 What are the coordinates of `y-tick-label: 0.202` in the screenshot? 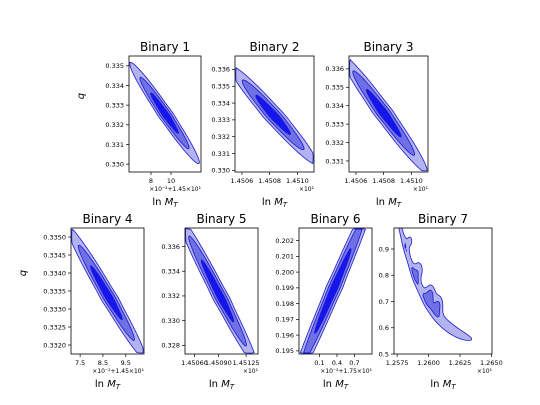 It's located at (284, 241).